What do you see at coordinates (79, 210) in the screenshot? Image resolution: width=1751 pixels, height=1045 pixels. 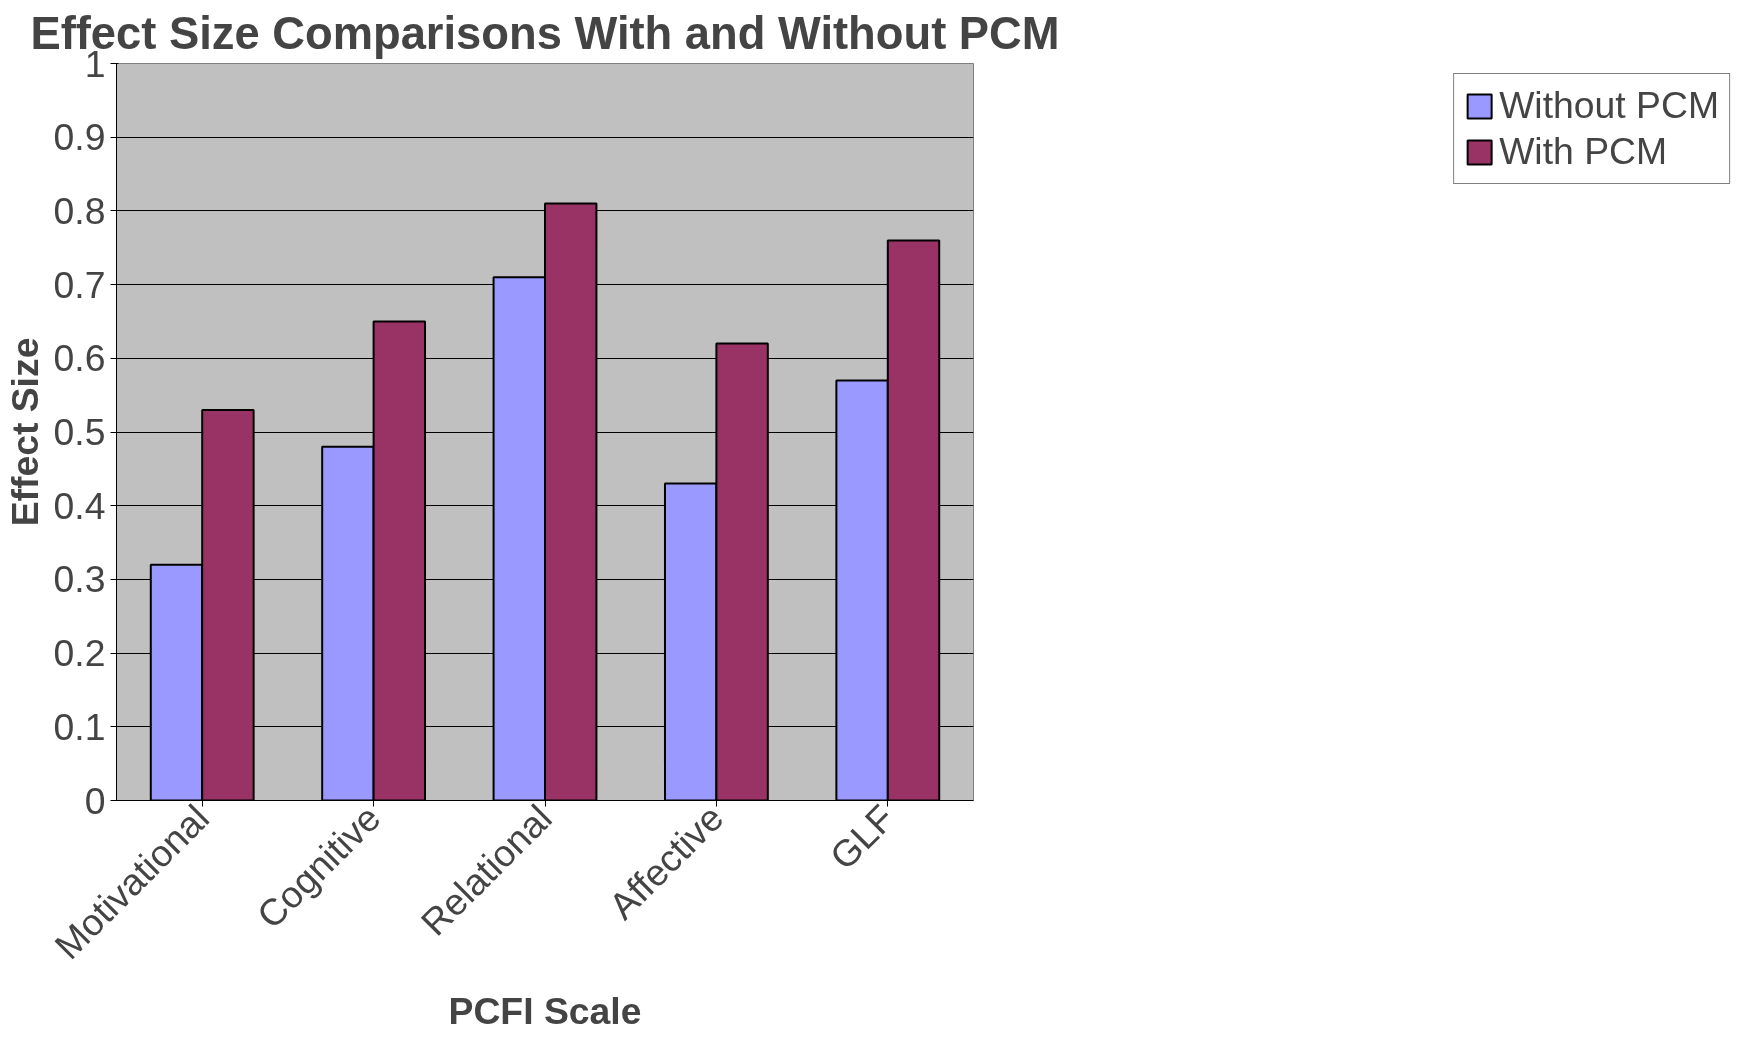 I see `y-tick-label: 0.8` at bounding box center [79, 210].